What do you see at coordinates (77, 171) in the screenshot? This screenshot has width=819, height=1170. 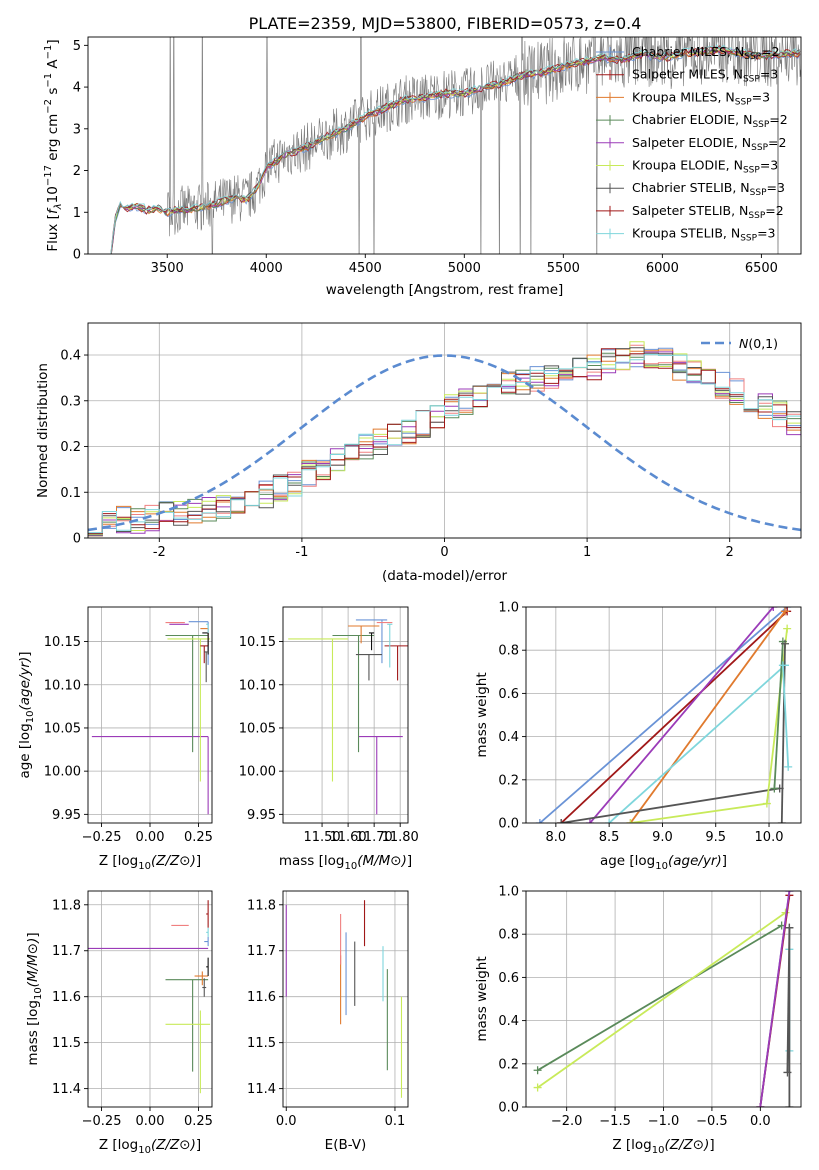 I see `y-tick-label: 2` at bounding box center [77, 171].